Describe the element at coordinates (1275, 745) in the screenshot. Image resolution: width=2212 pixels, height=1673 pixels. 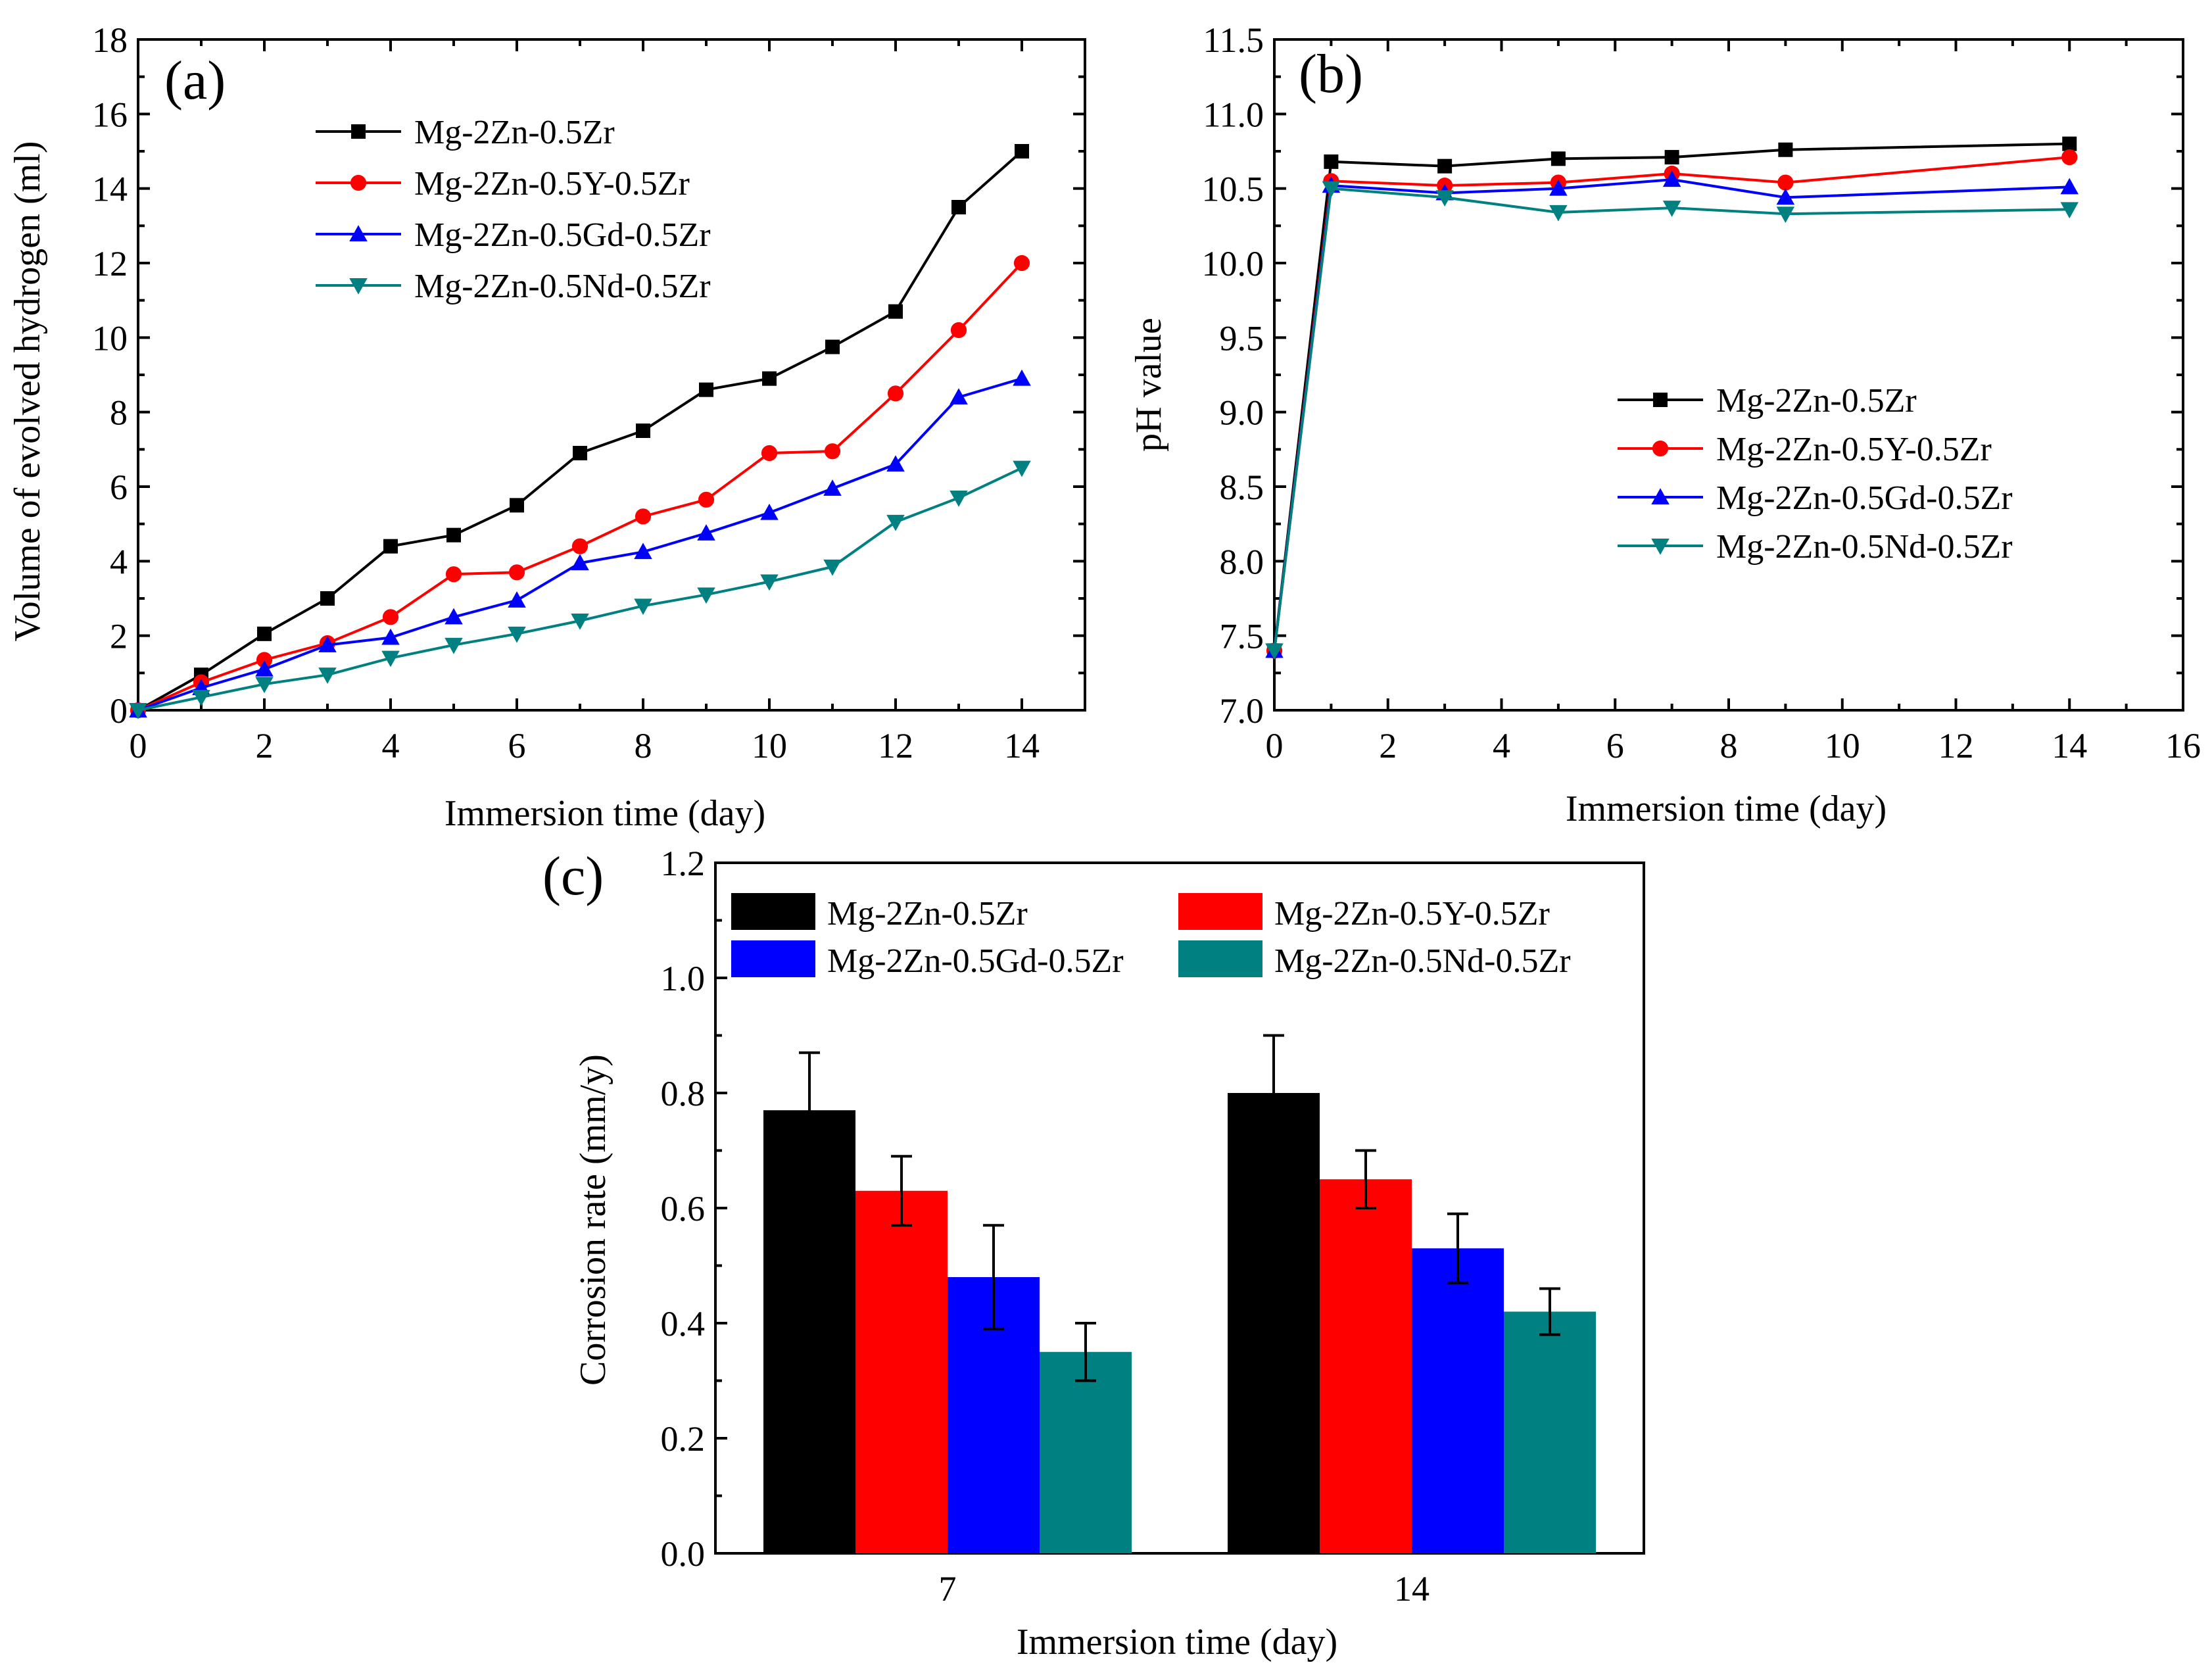
I see `x-tick-label: 0` at that location.